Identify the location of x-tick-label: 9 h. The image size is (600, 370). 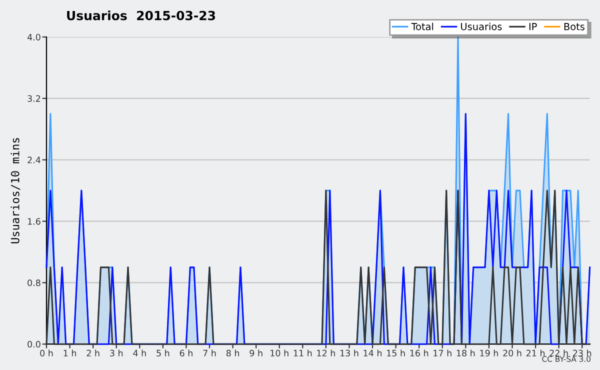
(256, 353).